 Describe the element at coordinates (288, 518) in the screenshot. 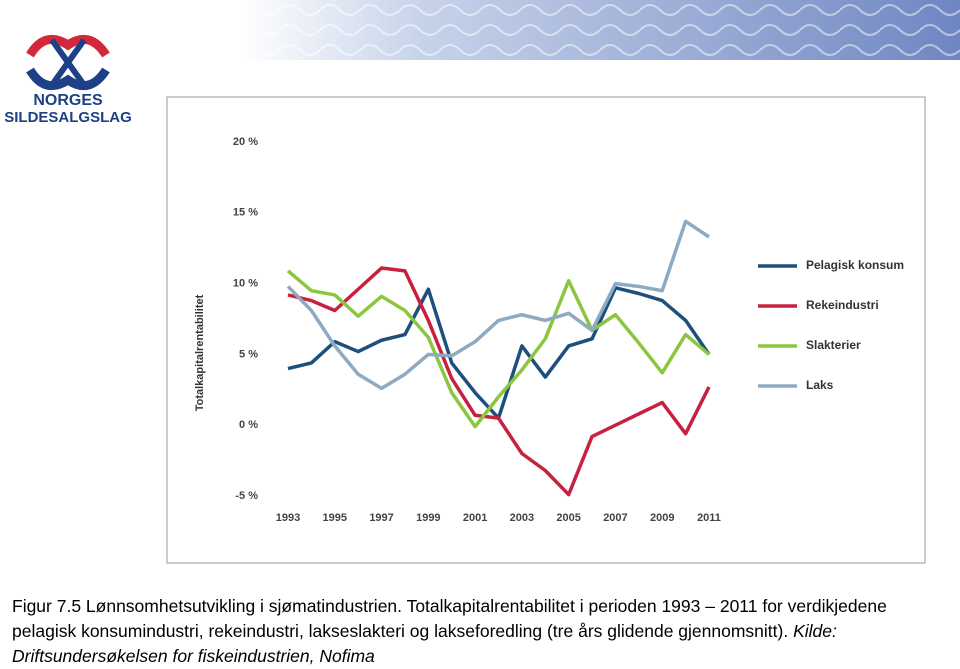

I see `x-tick-label: 1993` at that location.